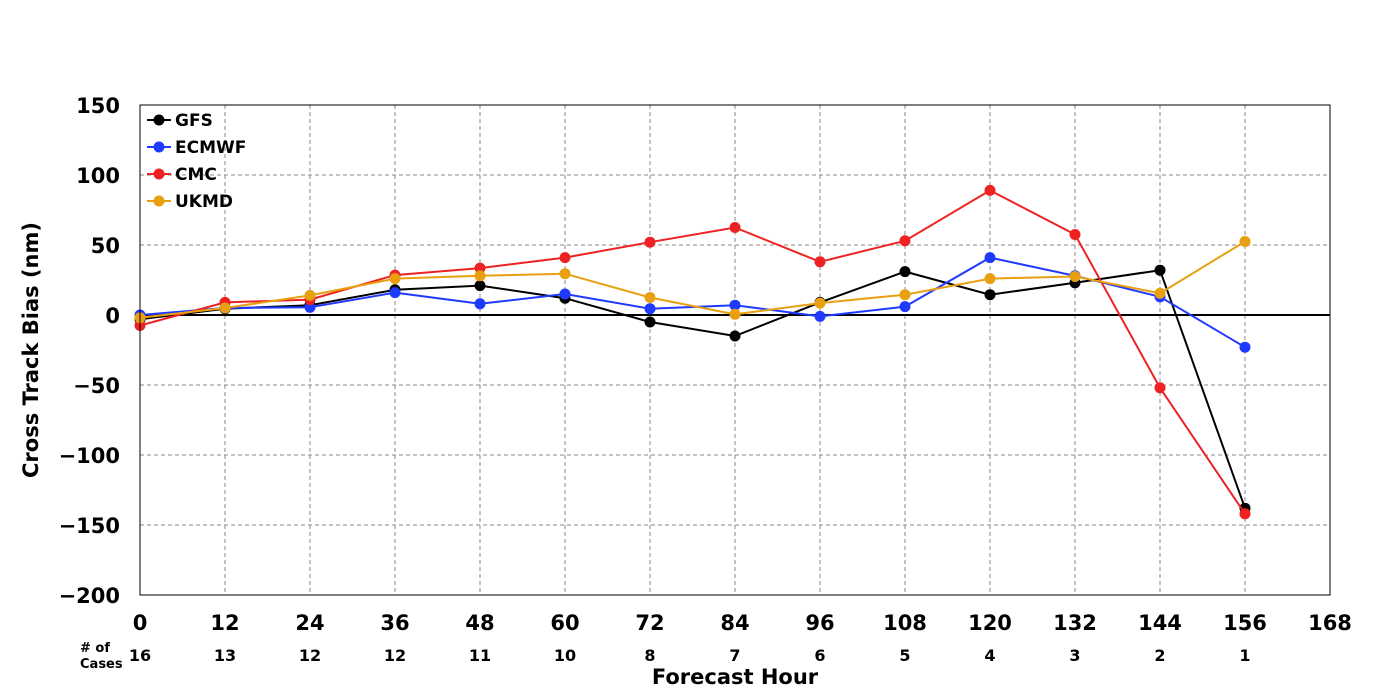 Image resolution: width=1400 pixels, height=700 pixels. Describe the element at coordinates (140, 623) in the screenshot. I see `x-tick-label: 0` at that location.